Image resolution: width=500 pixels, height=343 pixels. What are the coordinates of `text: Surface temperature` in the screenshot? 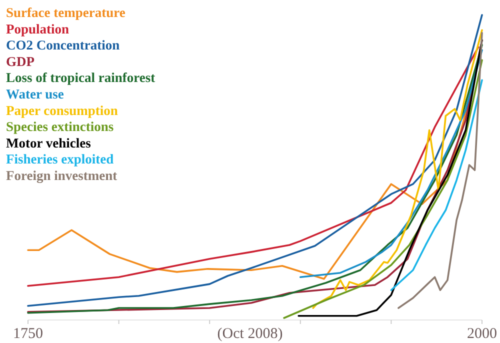 It's located at (66, 12).